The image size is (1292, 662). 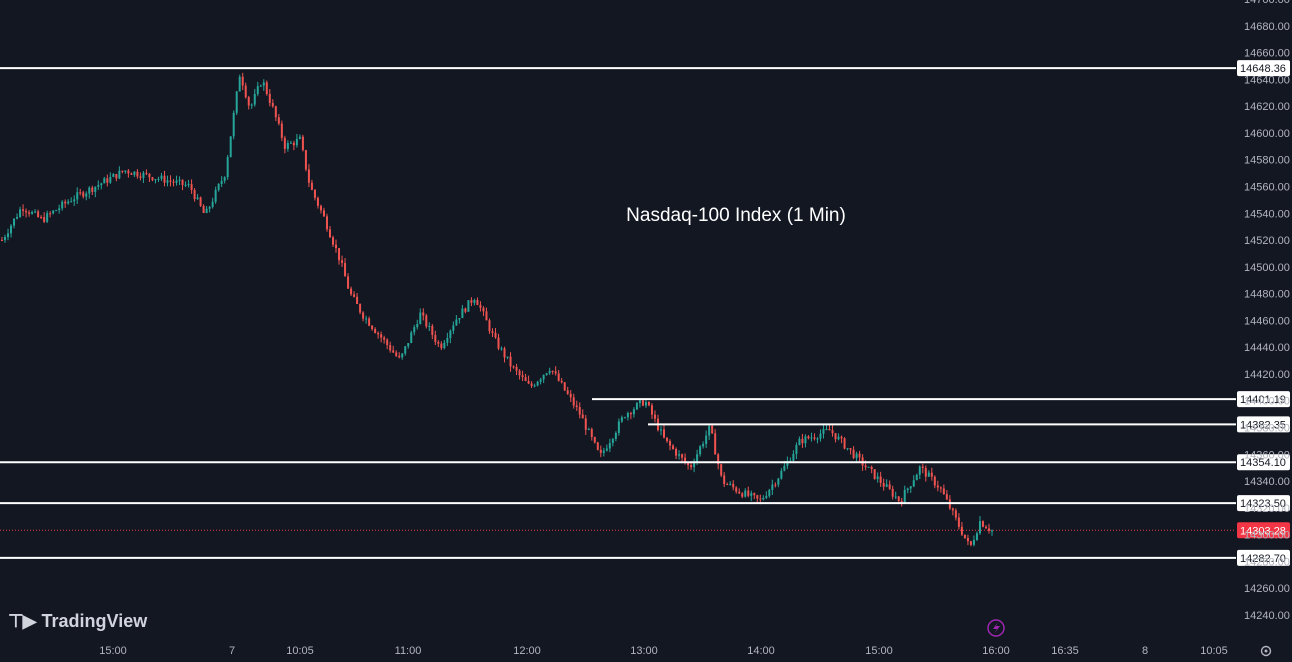 I want to click on gear-icon, so click(x=1266, y=651).